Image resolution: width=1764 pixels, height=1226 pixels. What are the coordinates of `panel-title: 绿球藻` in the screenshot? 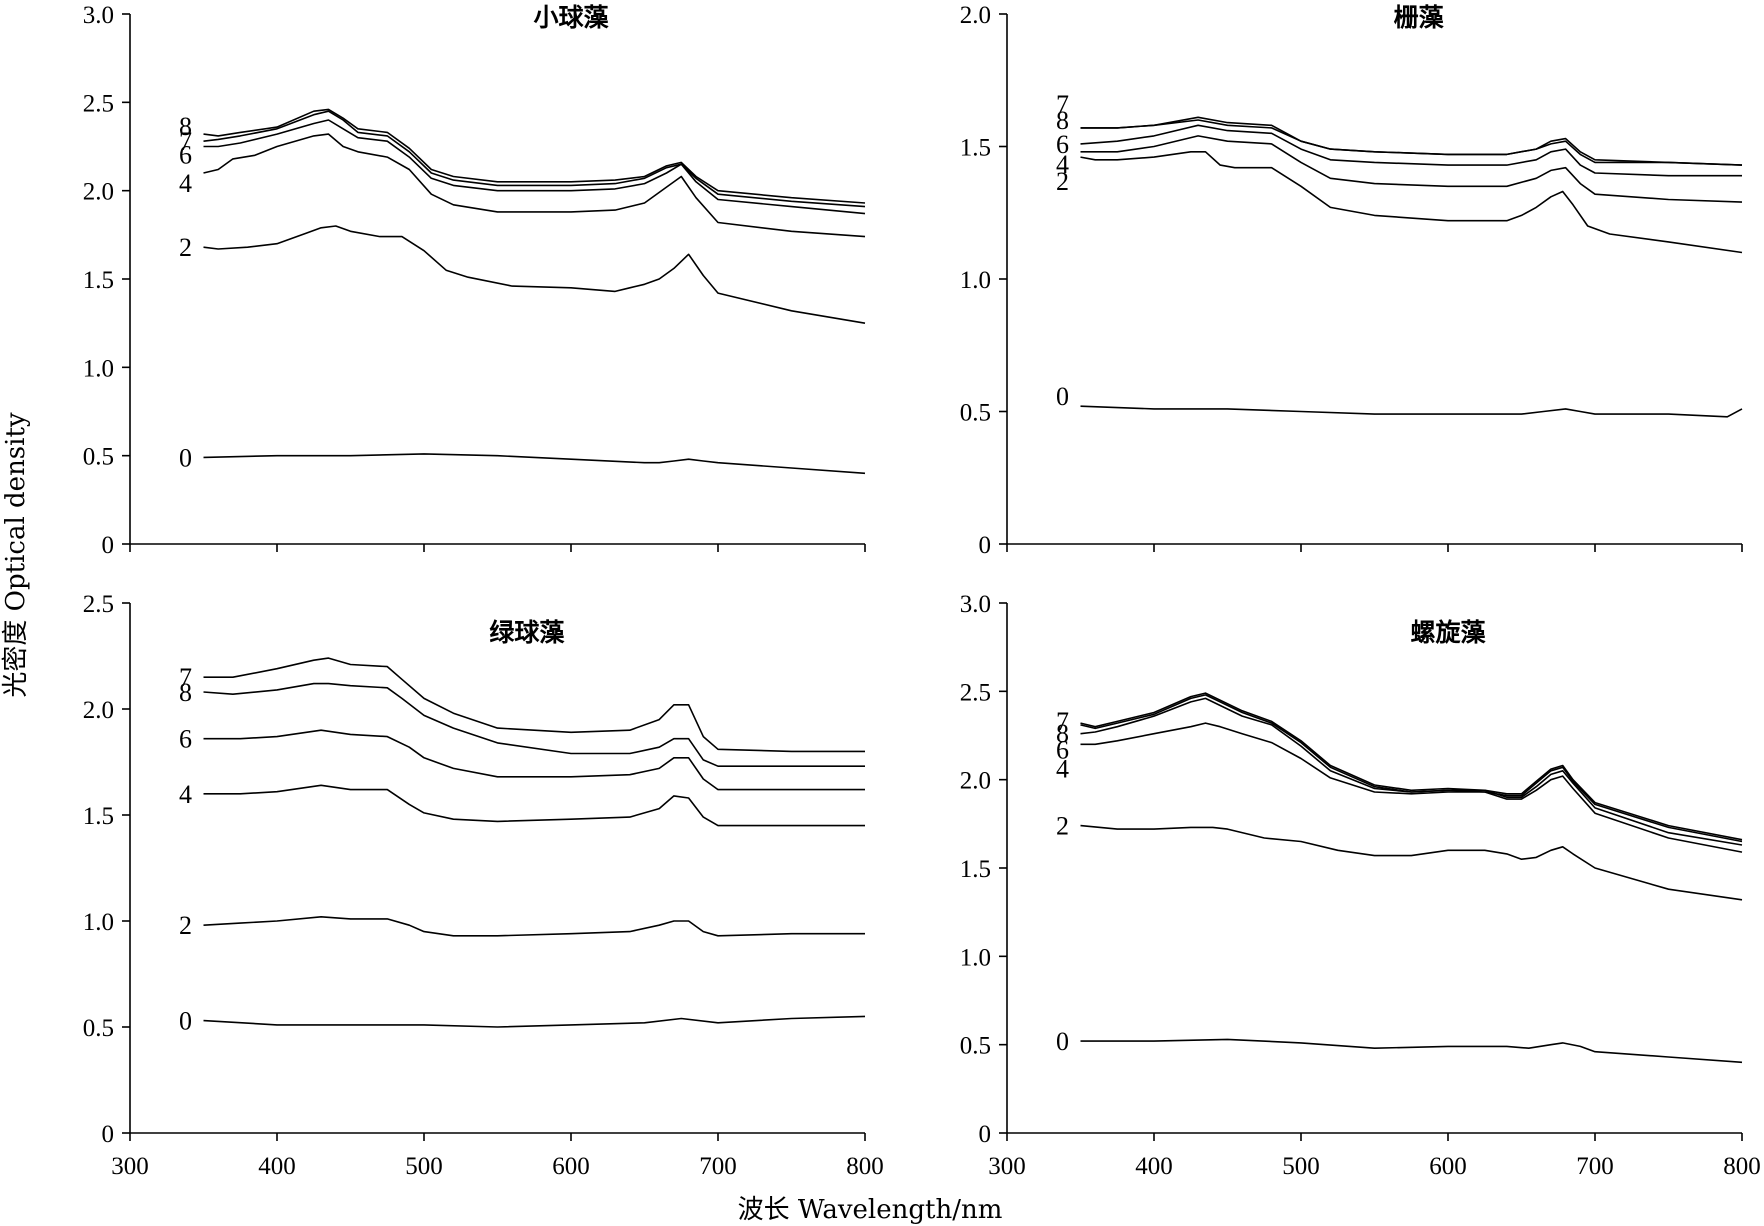 It's located at (527, 632).